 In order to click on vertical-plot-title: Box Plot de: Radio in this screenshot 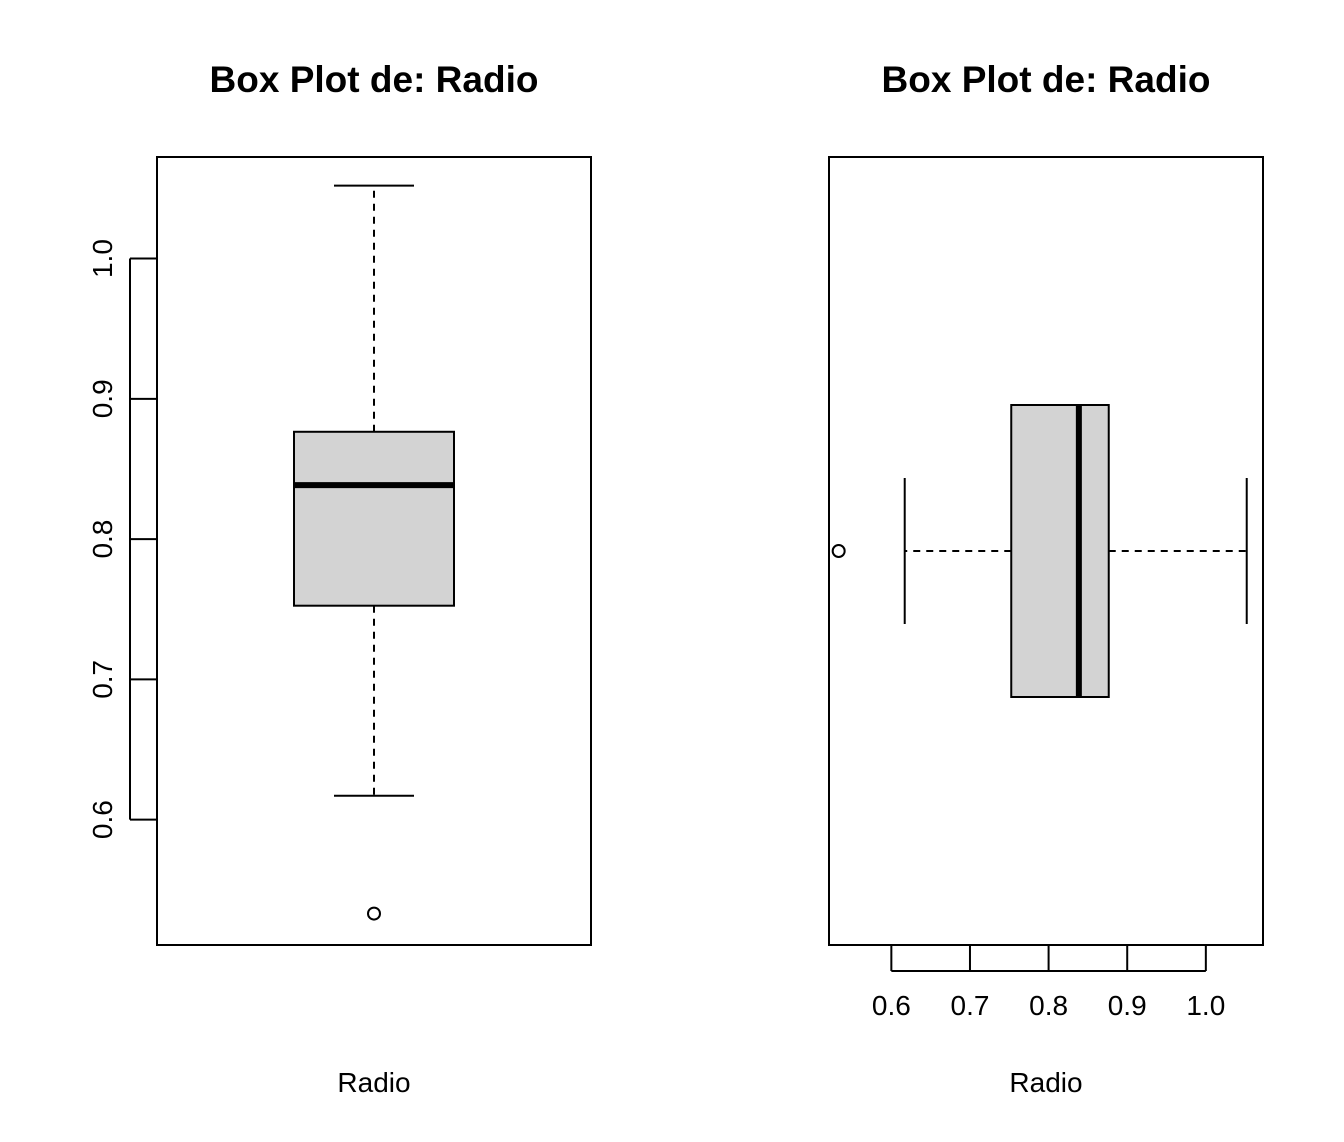, I will do `click(374, 79)`.